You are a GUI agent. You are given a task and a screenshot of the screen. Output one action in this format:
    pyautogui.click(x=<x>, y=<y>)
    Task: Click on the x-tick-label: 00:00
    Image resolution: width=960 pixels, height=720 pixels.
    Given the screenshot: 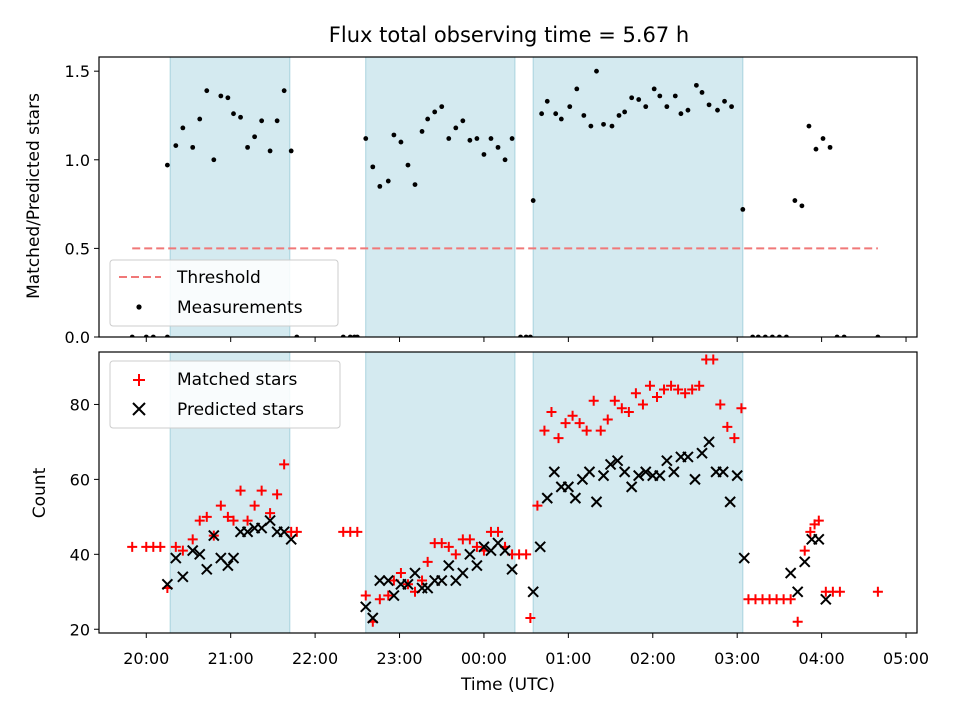 What is the action you would take?
    pyautogui.click(x=484, y=658)
    